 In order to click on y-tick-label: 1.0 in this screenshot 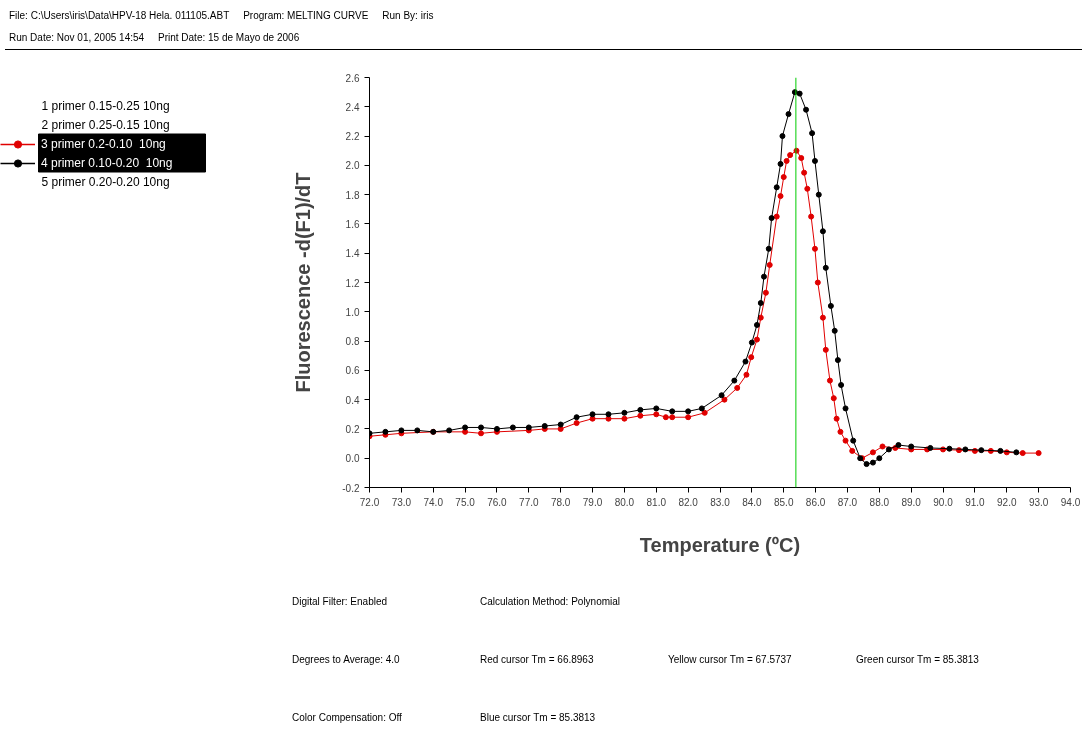, I will do `click(352, 312)`.